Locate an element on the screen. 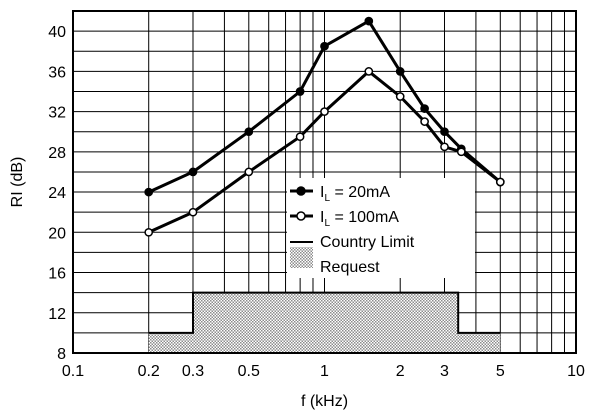 This screenshot has height=414, width=595. x-tick-label: 0.5 is located at coordinates (249, 371).